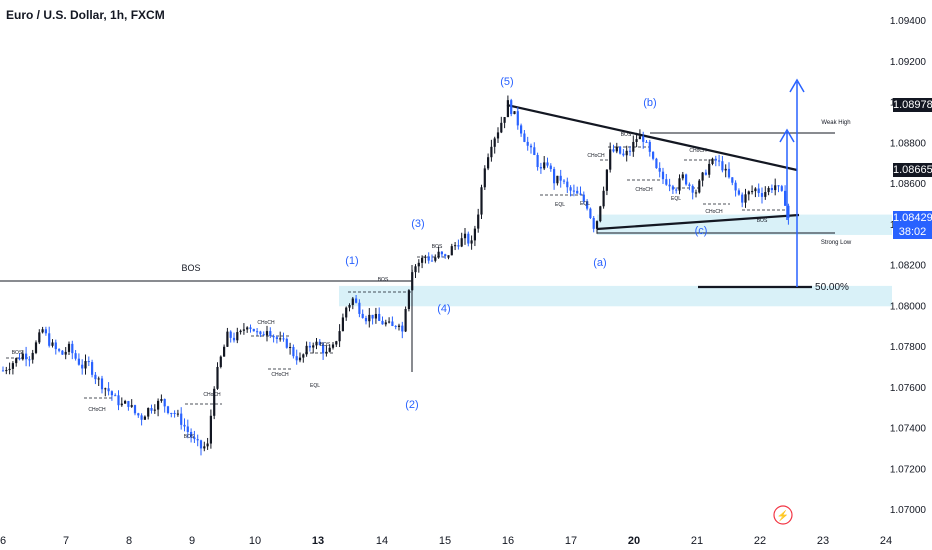 This screenshot has width=932, height=550. I want to click on x-tick-label: 17, so click(571, 541).